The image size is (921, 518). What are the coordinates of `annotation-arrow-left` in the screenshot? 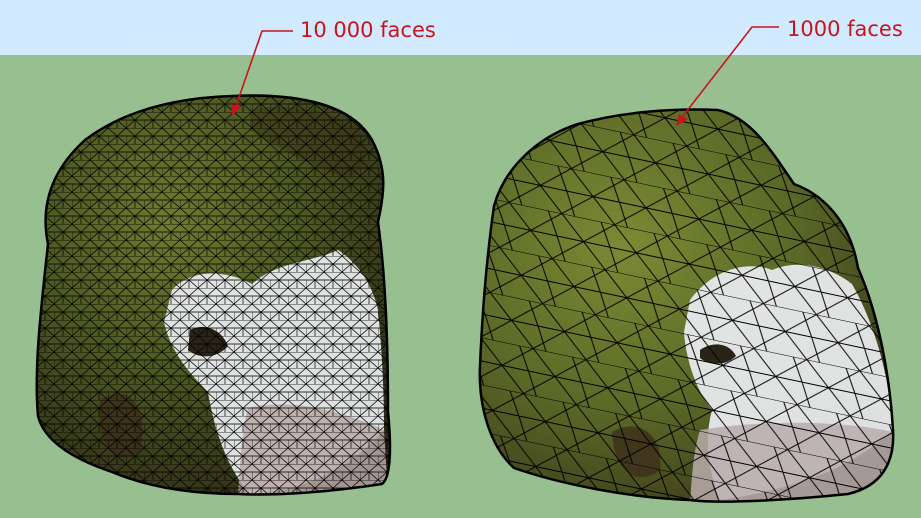 It's located at (262, 73).